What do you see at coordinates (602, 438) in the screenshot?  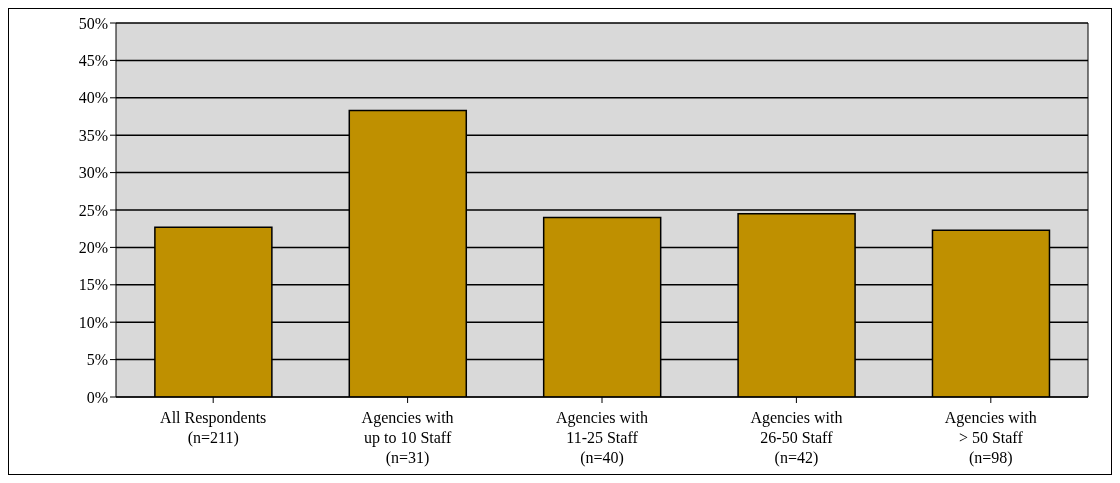 I see `x-tick-label: Agencies with 11-25 Staff (n=40)` at bounding box center [602, 438].